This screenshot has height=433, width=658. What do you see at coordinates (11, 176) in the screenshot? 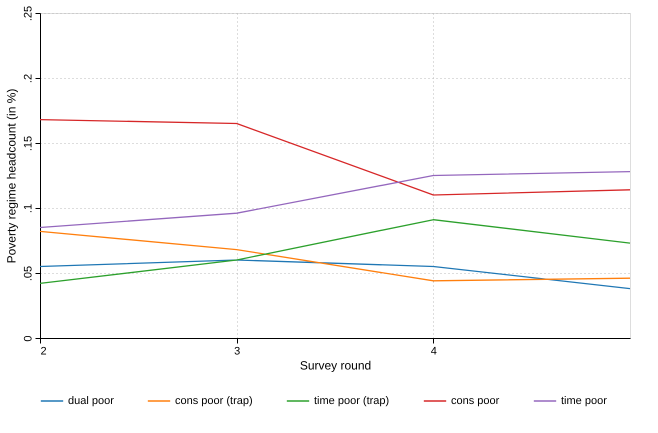
I see `y-axis-title: Poverty regime headcount (in %)` at bounding box center [11, 176].